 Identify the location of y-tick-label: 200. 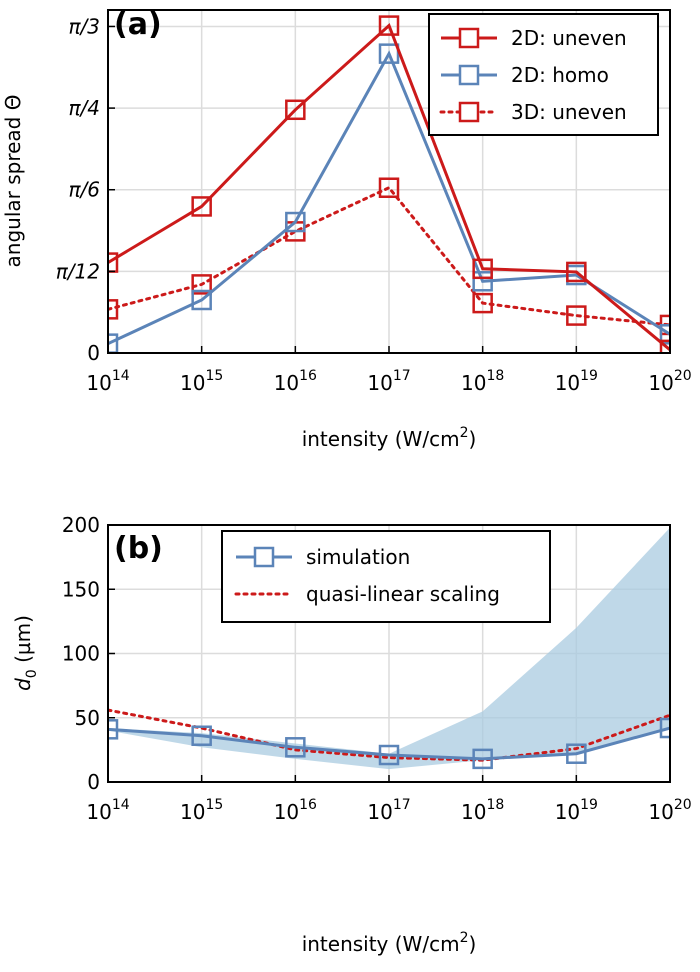
(81, 525).